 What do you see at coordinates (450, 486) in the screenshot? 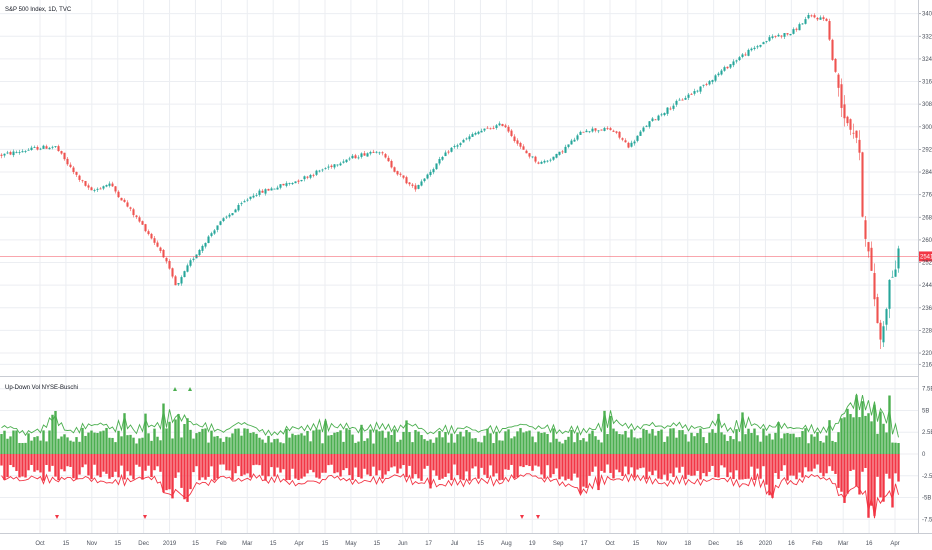
I see `volume-down-bars` at bounding box center [450, 486].